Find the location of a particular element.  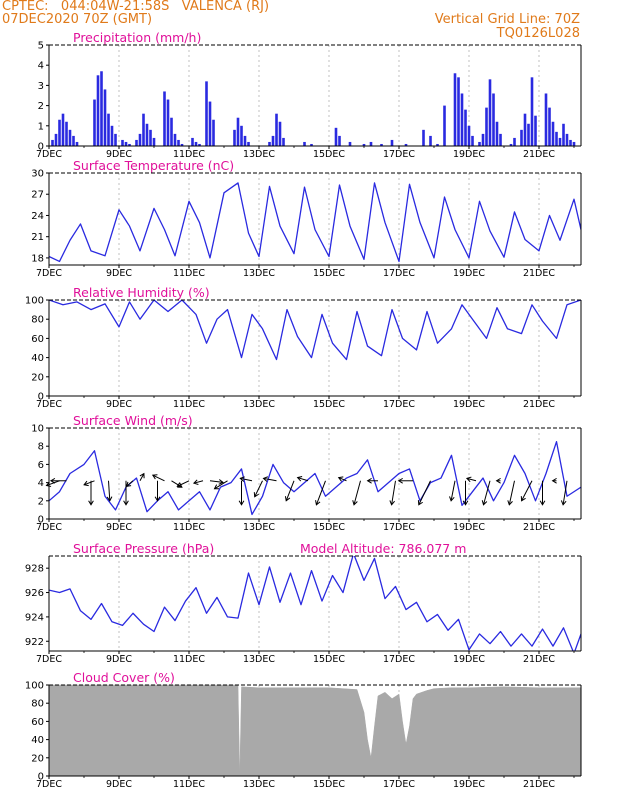

header-grid-line: Vertical Grid Line: 70Z is located at coordinates (507, 19).